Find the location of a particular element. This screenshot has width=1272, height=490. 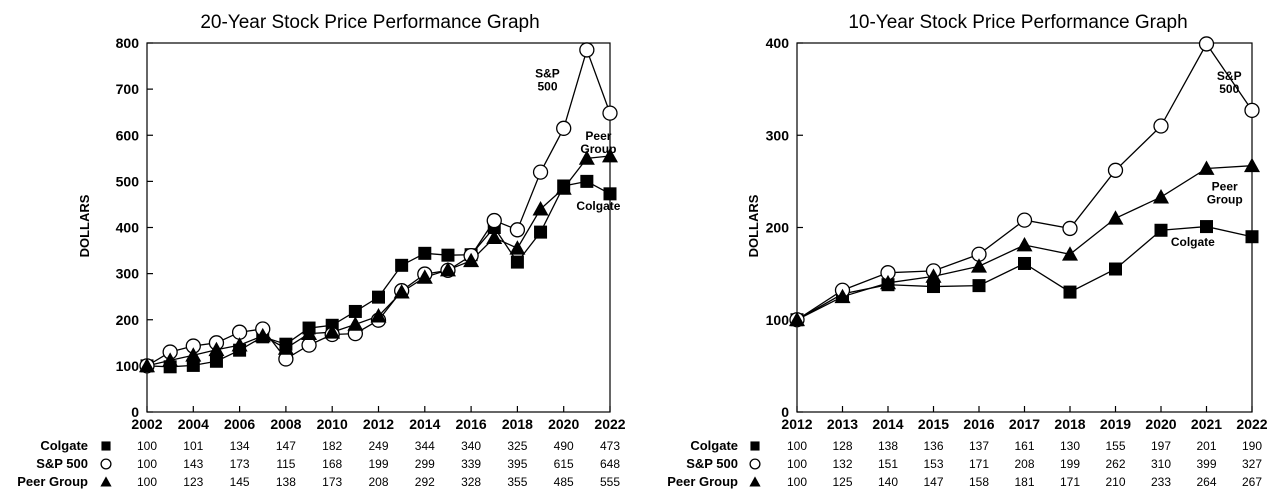

table-cell: 140 is located at coordinates (888, 482).